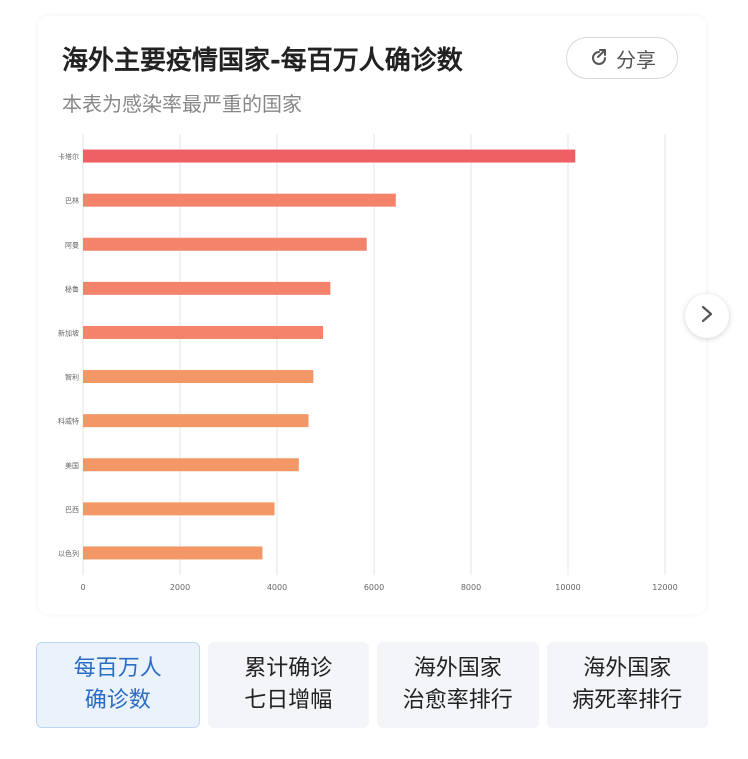  I want to click on chart-tabs: 每百万人 确诊数 累计确诊 七日增幅 海外国家 治愈率排行 海外国家 病死率排行, so click(372, 685).